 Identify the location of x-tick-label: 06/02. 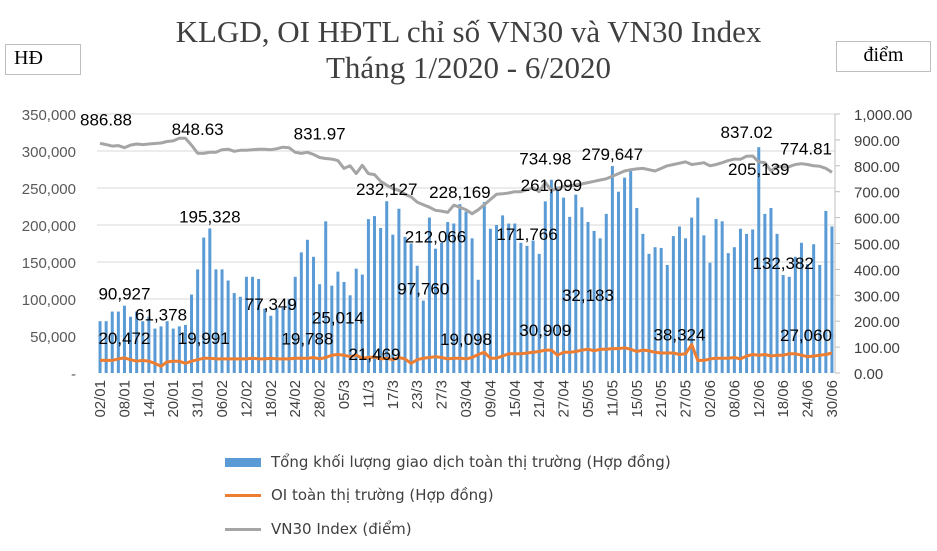
(222, 399).